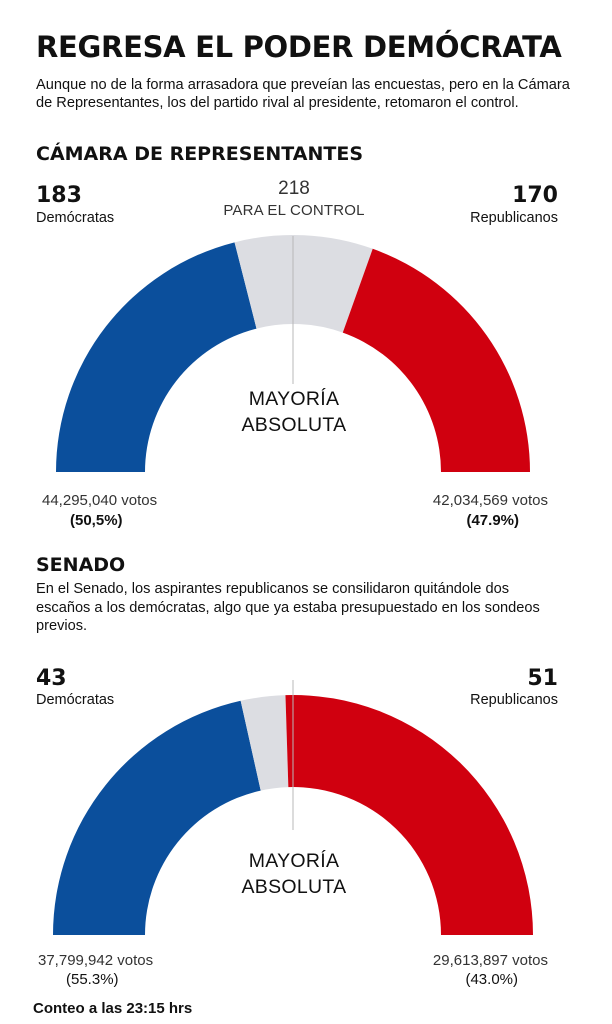  Describe the element at coordinates (303, 284) in the screenshot. I see `house-undecided-arc` at that location.